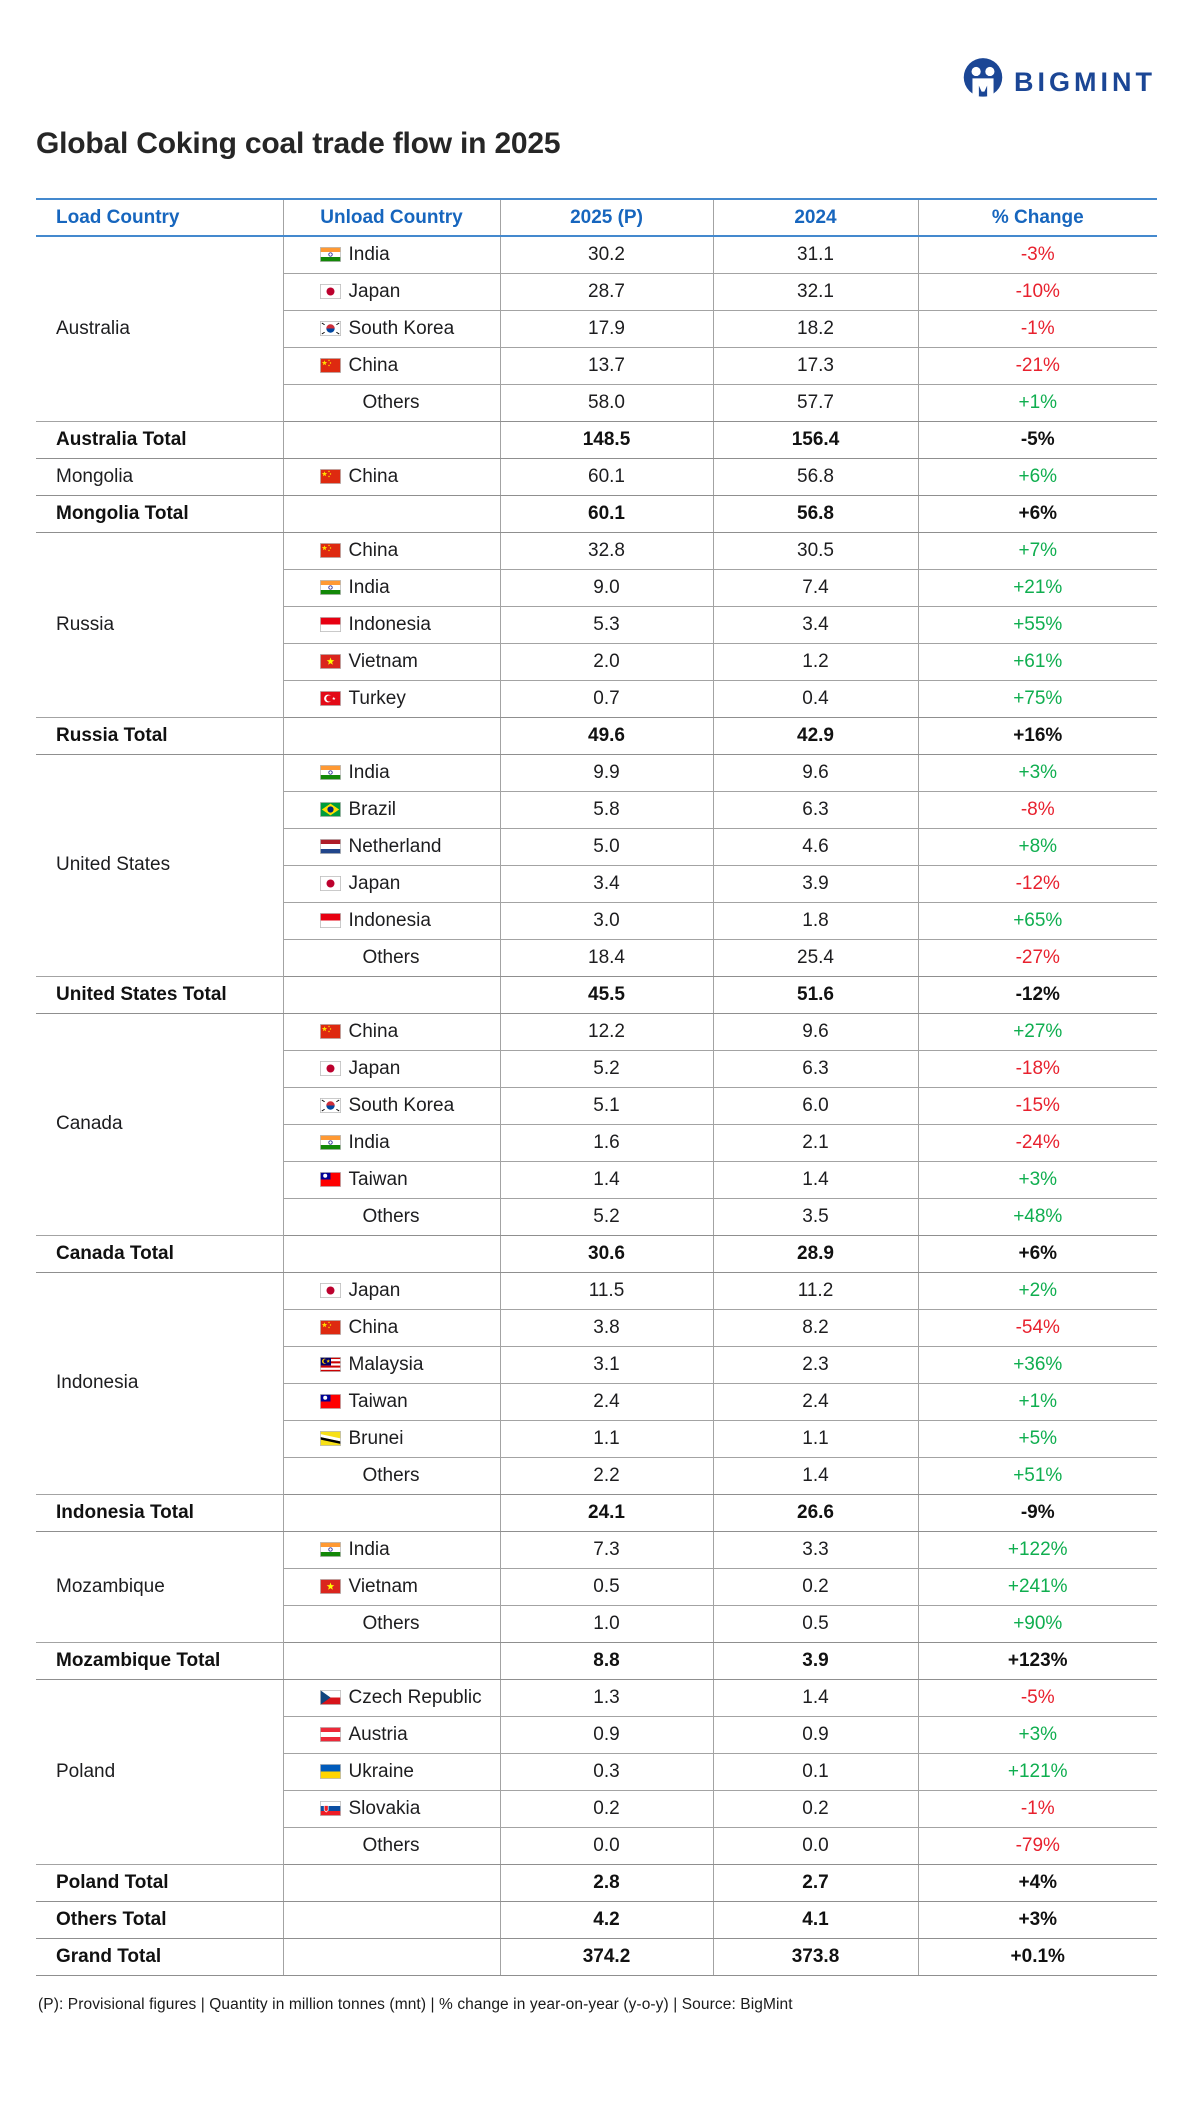 The width and height of the screenshot is (1200, 2110). What do you see at coordinates (606, 1624) in the screenshot?
I see `value-2025-cell: 1.0` at bounding box center [606, 1624].